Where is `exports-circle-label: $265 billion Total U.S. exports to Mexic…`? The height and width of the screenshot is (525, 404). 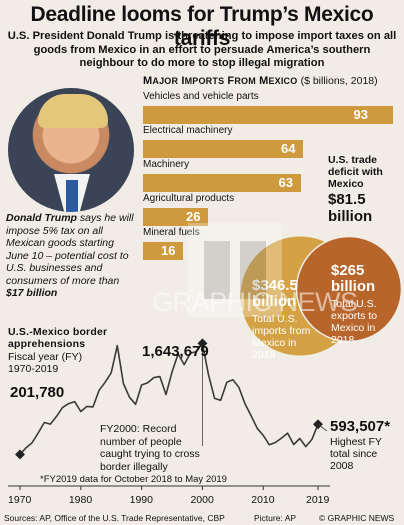 exports-circle-label: $265 billion Total U.S. exports to Mexic… is located at coordinates (366, 304).